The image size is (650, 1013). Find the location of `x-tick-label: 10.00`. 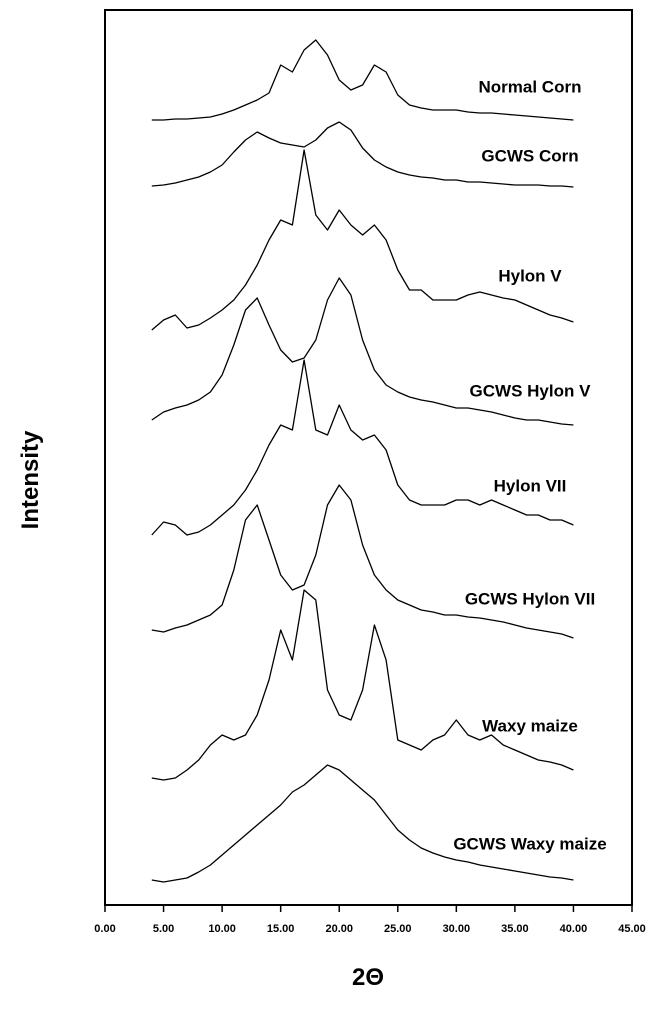

x-tick-label: 10.00 is located at coordinates (222, 929).